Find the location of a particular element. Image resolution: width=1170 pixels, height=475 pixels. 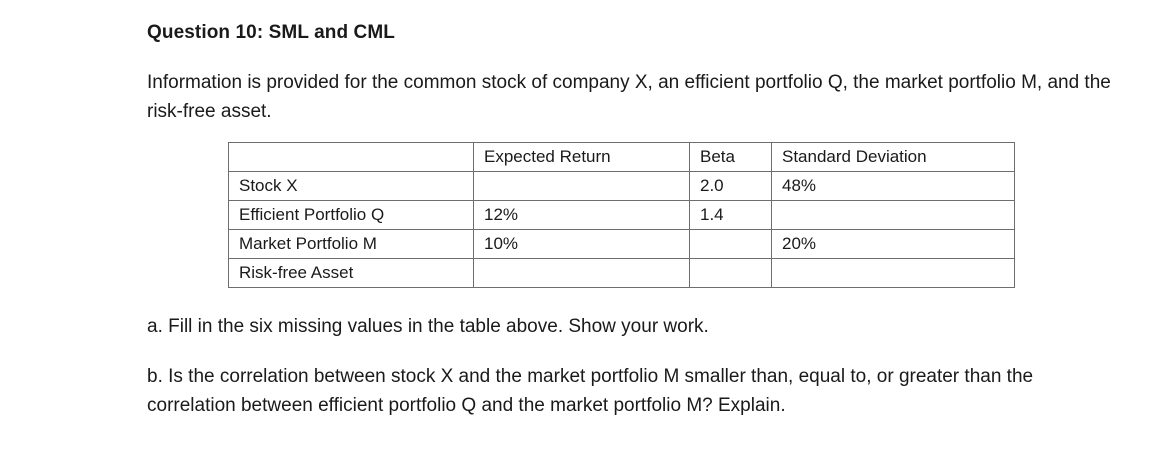

table-cell: Market Portfolio M is located at coordinates (351, 244).